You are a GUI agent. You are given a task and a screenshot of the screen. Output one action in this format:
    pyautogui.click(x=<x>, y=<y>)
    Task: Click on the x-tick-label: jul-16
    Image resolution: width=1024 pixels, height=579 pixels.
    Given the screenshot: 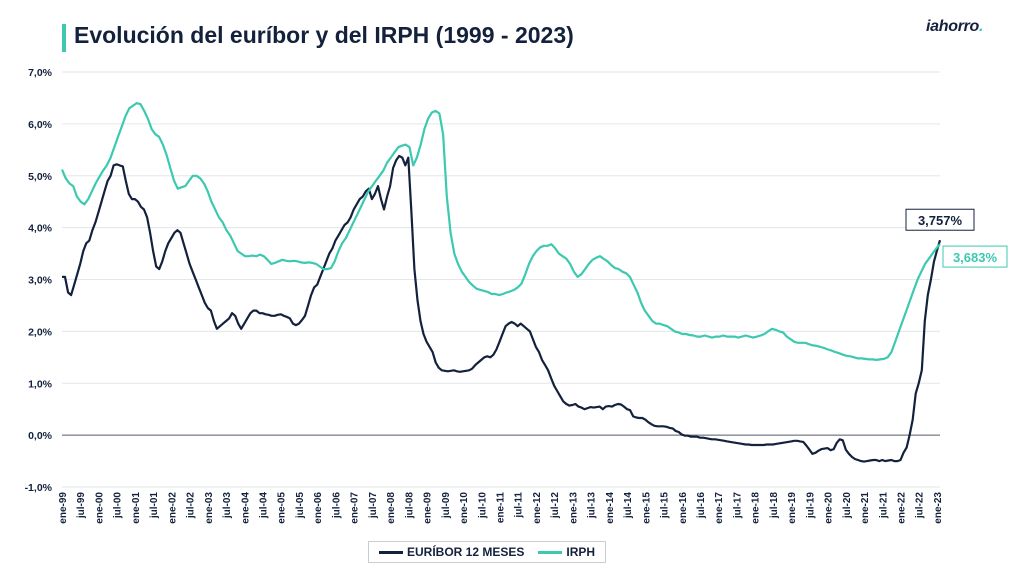 What is the action you would take?
    pyautogui.click(x=701, y=506)
    